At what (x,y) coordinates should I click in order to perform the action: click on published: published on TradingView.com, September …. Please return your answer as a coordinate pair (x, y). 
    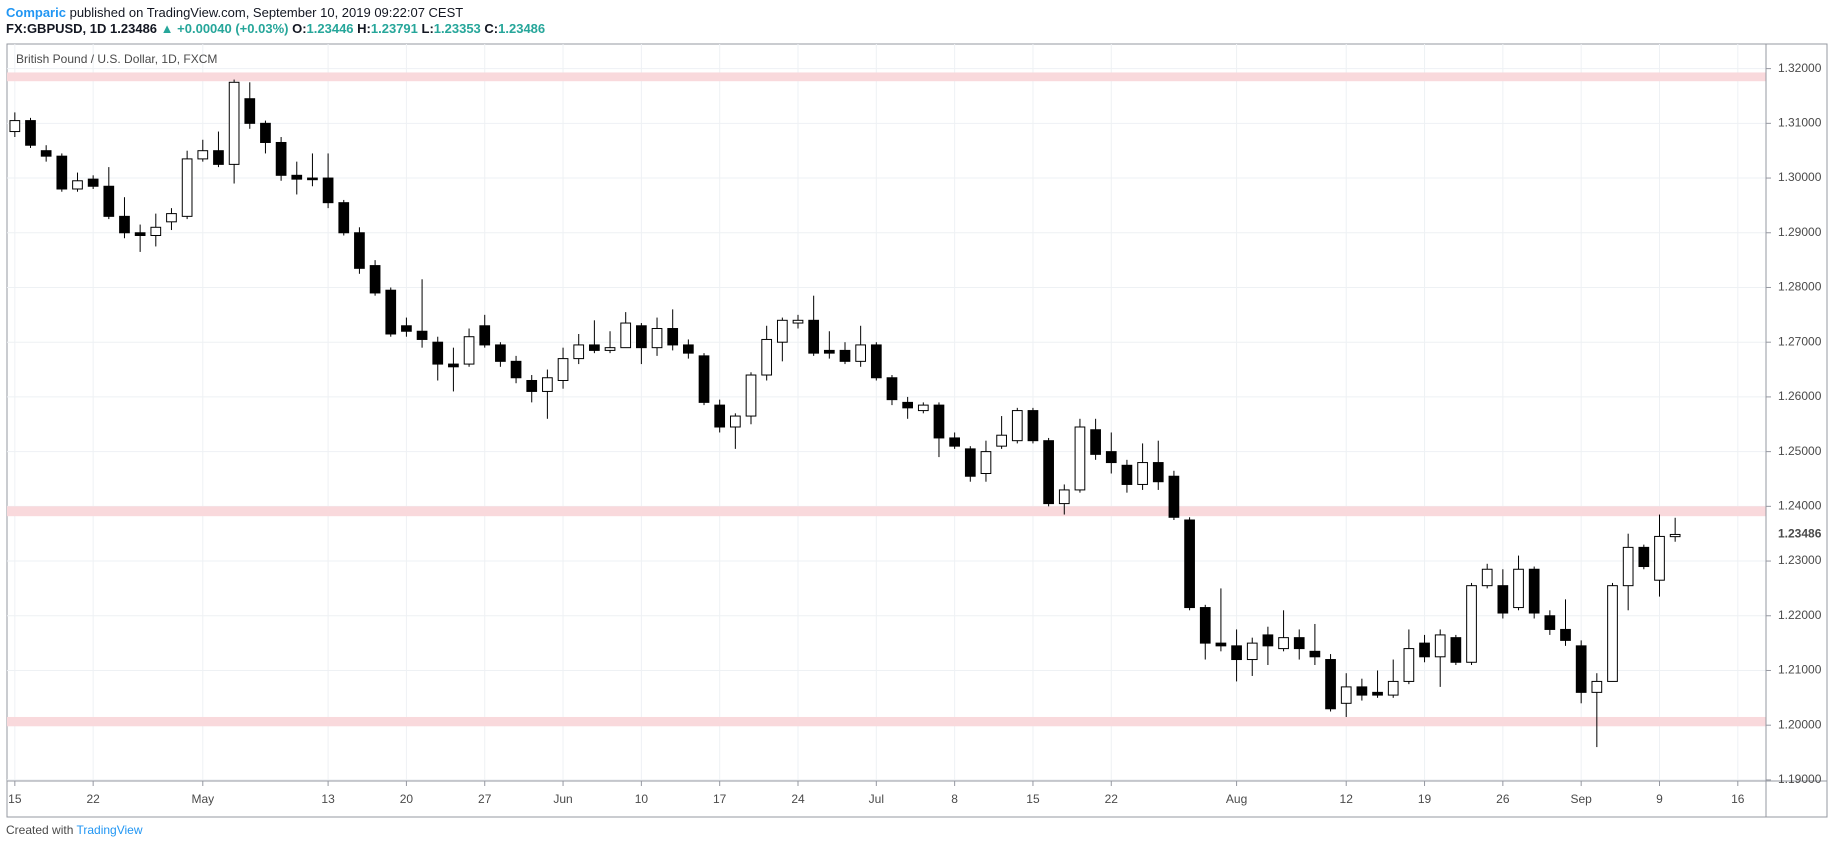
    Looking at the image, I should click on (267, 12).